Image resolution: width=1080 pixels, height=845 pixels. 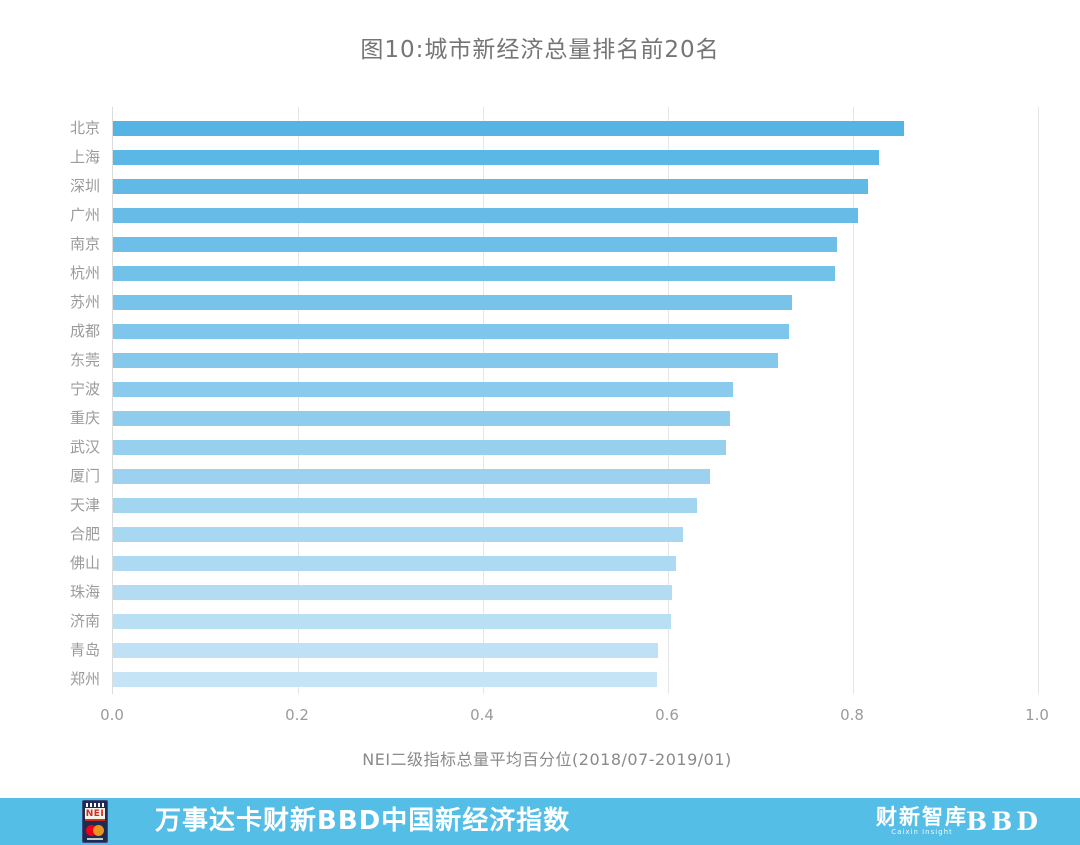 I want to click on y-axis-label: 武汉, so click(x=84, y=447).